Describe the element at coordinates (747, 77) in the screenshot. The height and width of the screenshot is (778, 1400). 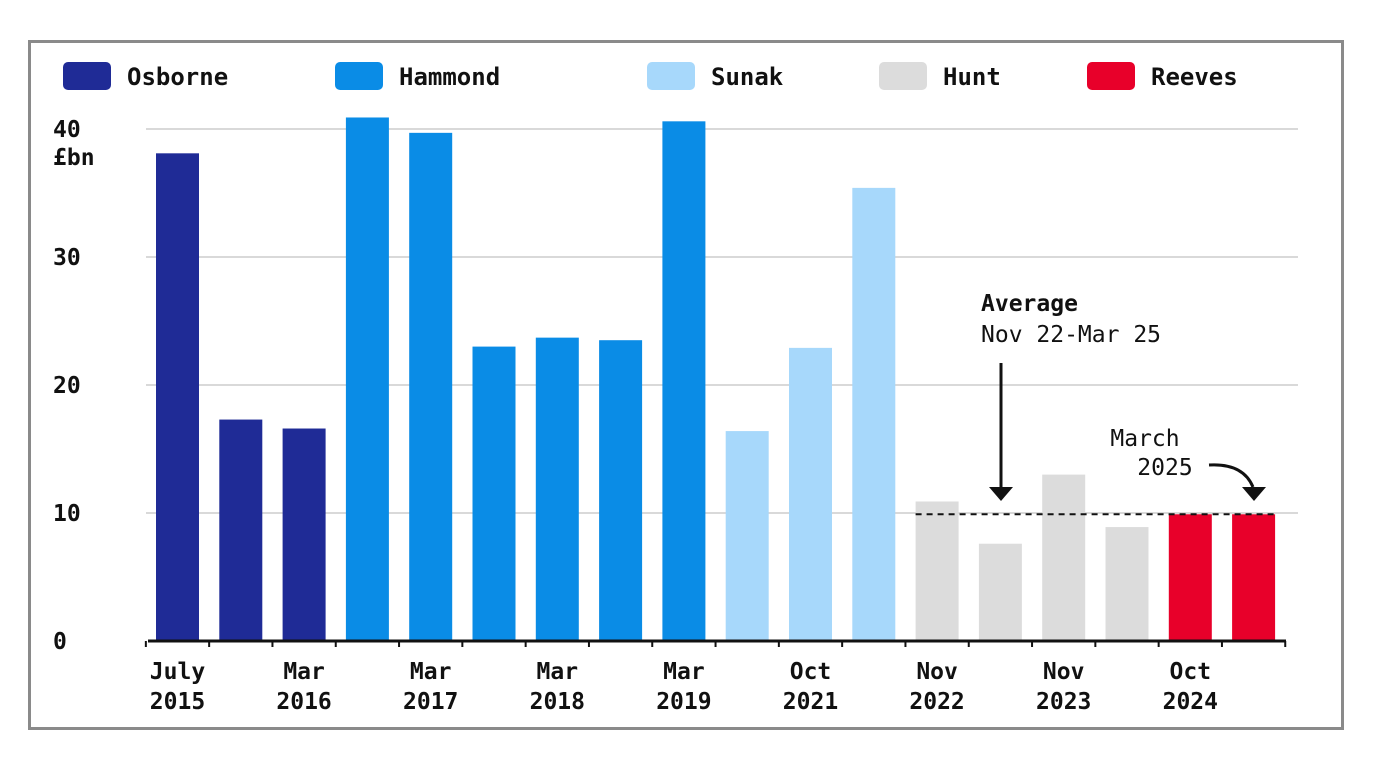
I see `legend-label-sunak: Sunak` at that location.